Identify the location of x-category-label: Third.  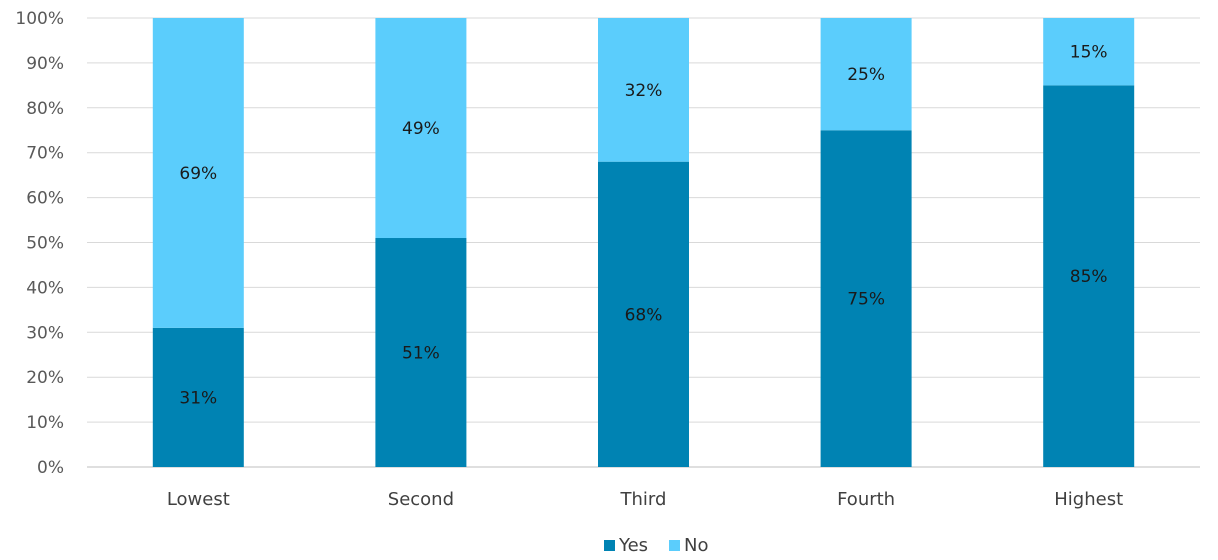
(643, 499).